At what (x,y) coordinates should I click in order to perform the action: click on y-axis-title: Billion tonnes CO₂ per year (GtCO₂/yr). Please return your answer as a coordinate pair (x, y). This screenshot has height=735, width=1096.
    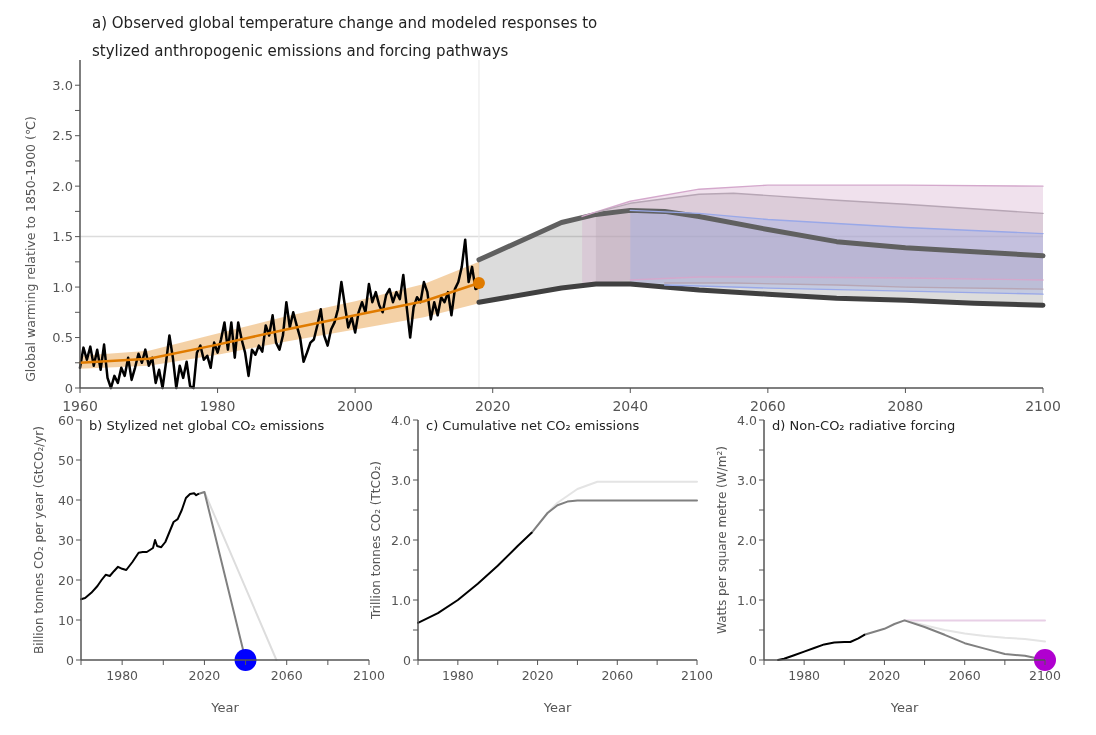
    Looking at the image, I should click on (39, 540).